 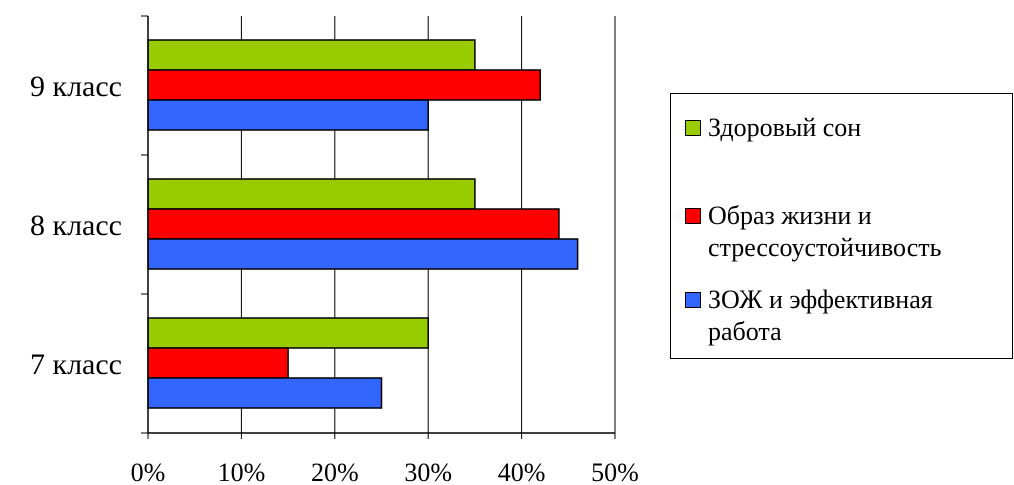 What do you see at coordinates (76, 364) in the screenshot?
I see `category-label: 7 класс` at bounding box center [76, 364].